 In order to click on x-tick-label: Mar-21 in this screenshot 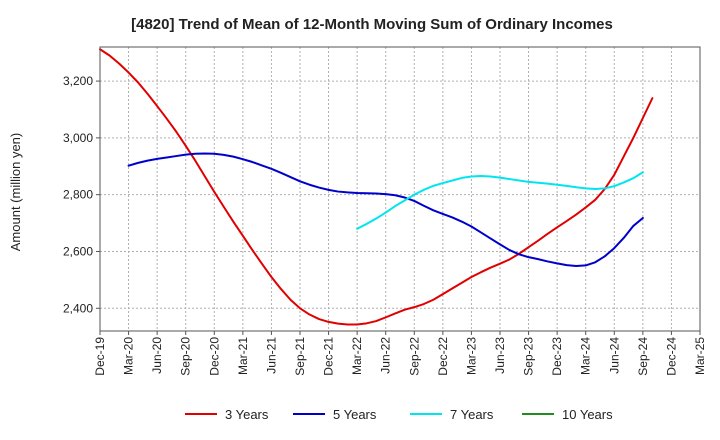, I will do `click(243, 356)`.